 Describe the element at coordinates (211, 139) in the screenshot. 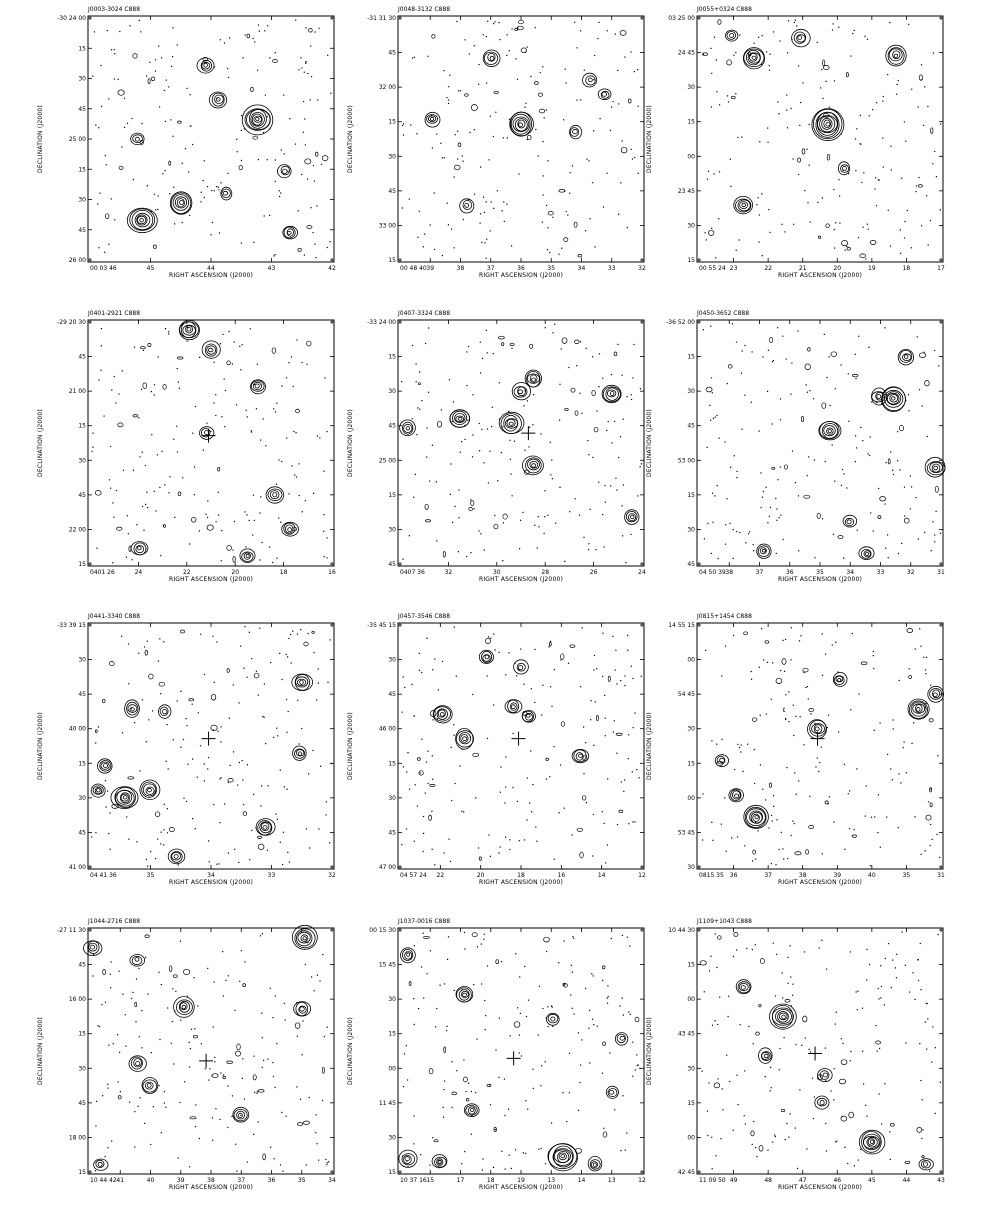

I see `plot-frame` at that location.